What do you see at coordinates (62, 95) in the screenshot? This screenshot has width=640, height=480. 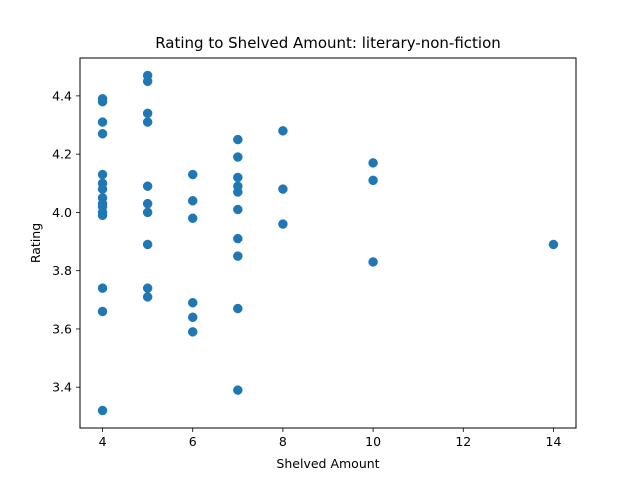 I see `y-tick-label: 4.4` at bounding box center [62, 95].